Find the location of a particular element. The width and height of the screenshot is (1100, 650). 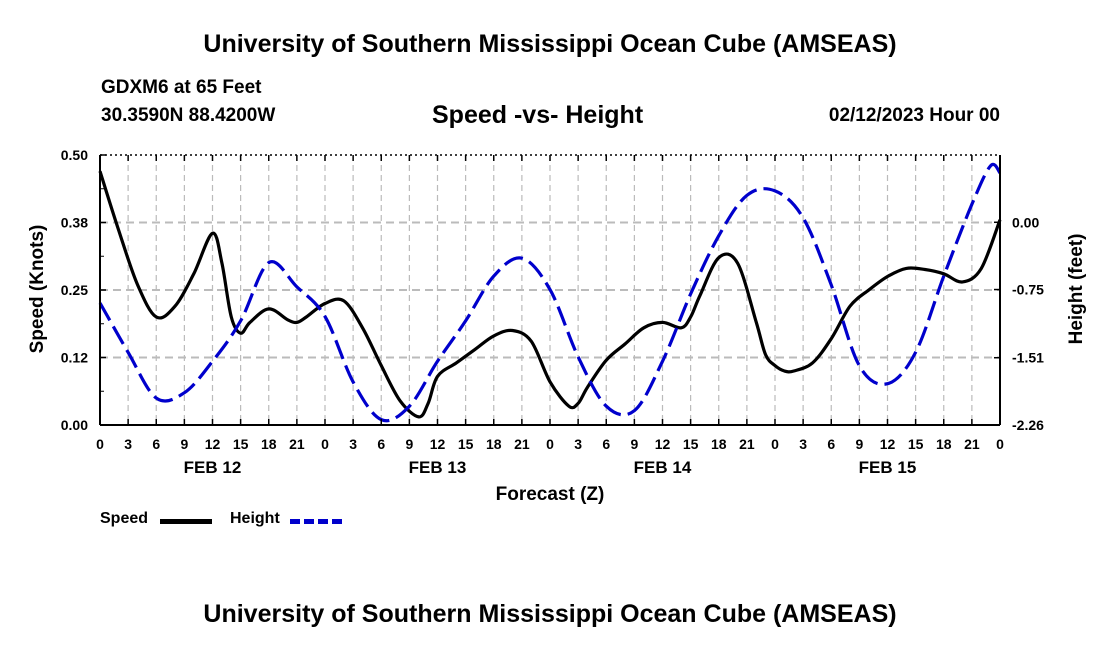

y2-axis-label: Height (feet) is located at coordinates (1076, 289).